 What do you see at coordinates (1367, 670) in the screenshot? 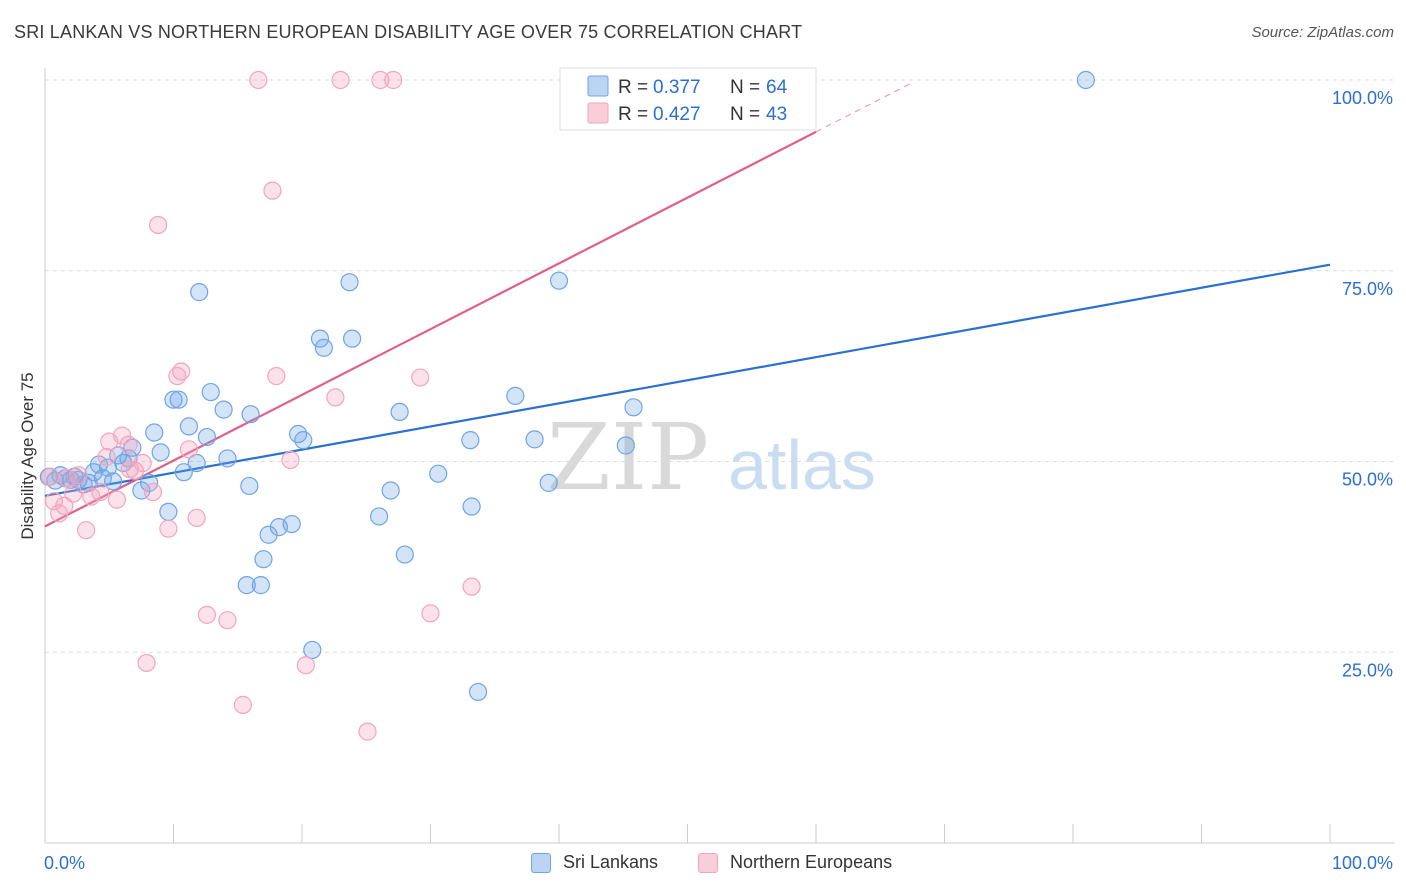
I see `y-tick-label-25: 25.0%` at bounding box center [1367, 670].